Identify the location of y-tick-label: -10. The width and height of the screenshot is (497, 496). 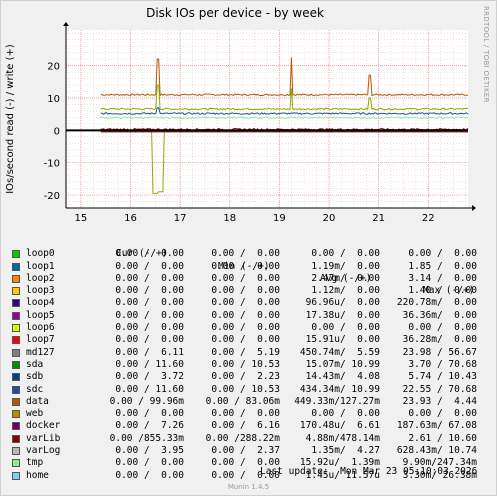
(52, 164).